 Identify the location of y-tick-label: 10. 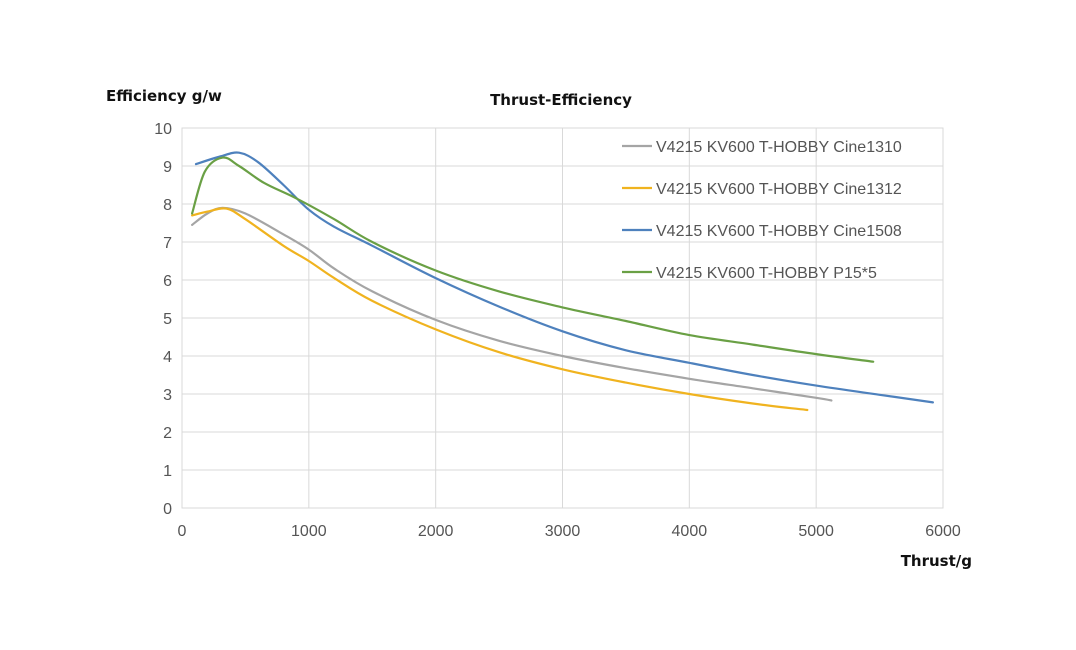
(163, 129).